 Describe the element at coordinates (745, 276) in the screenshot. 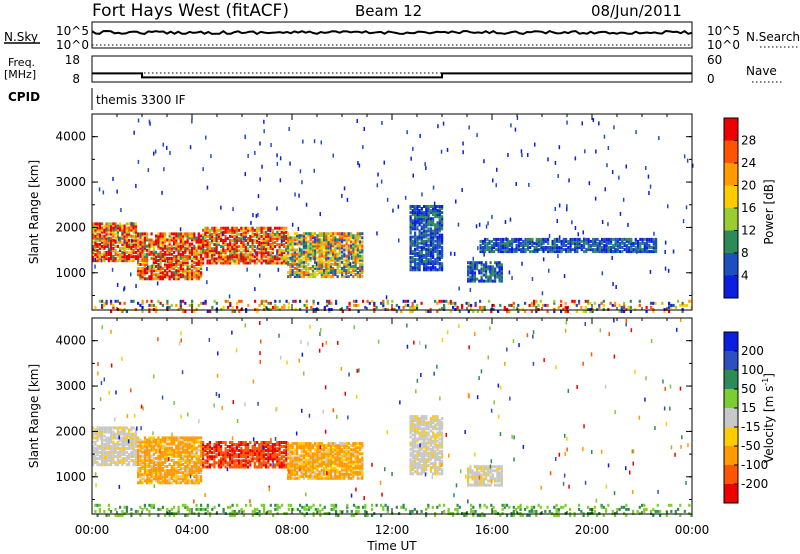

I see `colorbar-tick-label: 4` at that location.